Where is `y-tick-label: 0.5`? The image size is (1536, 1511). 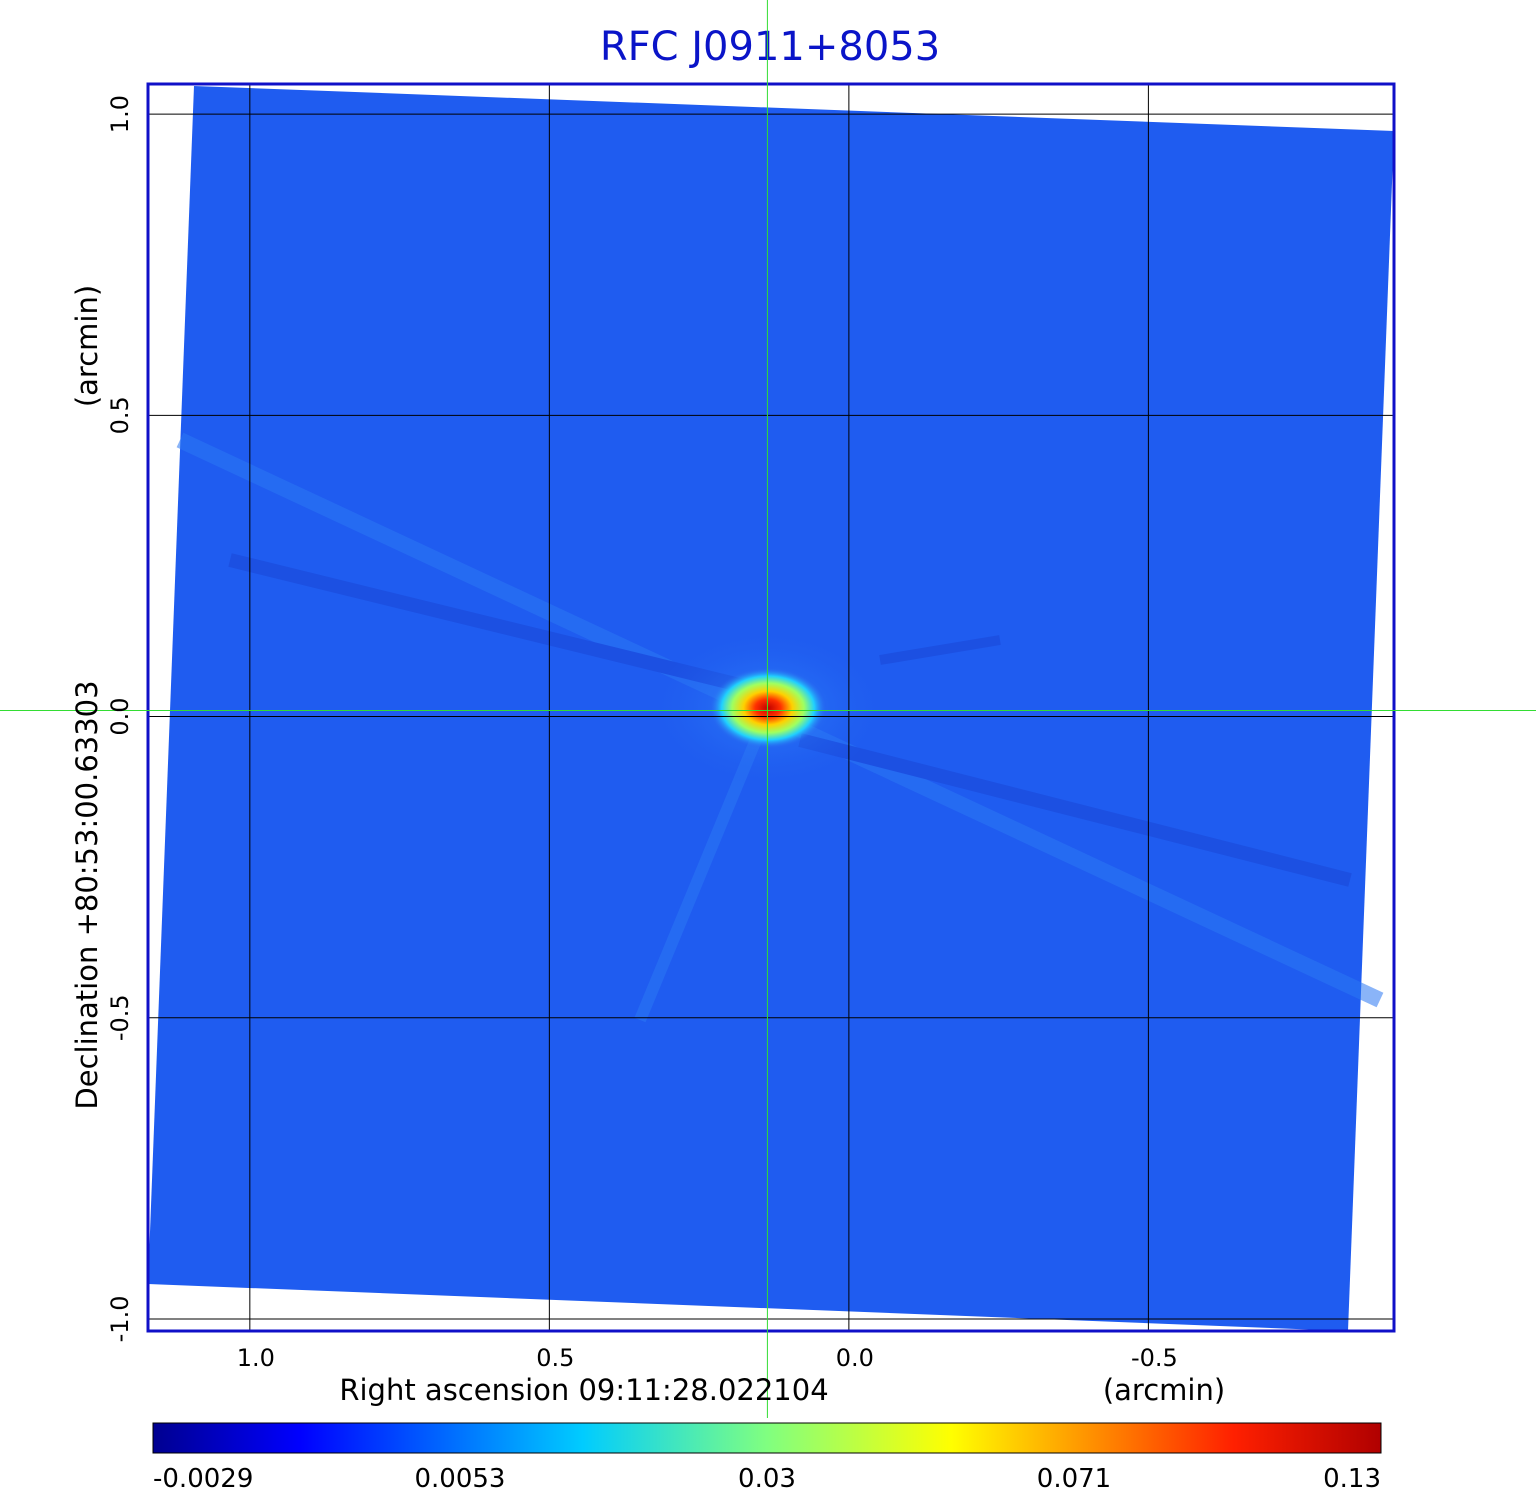
y-tick-label: 0.5 is located at coordinates (120, 415).